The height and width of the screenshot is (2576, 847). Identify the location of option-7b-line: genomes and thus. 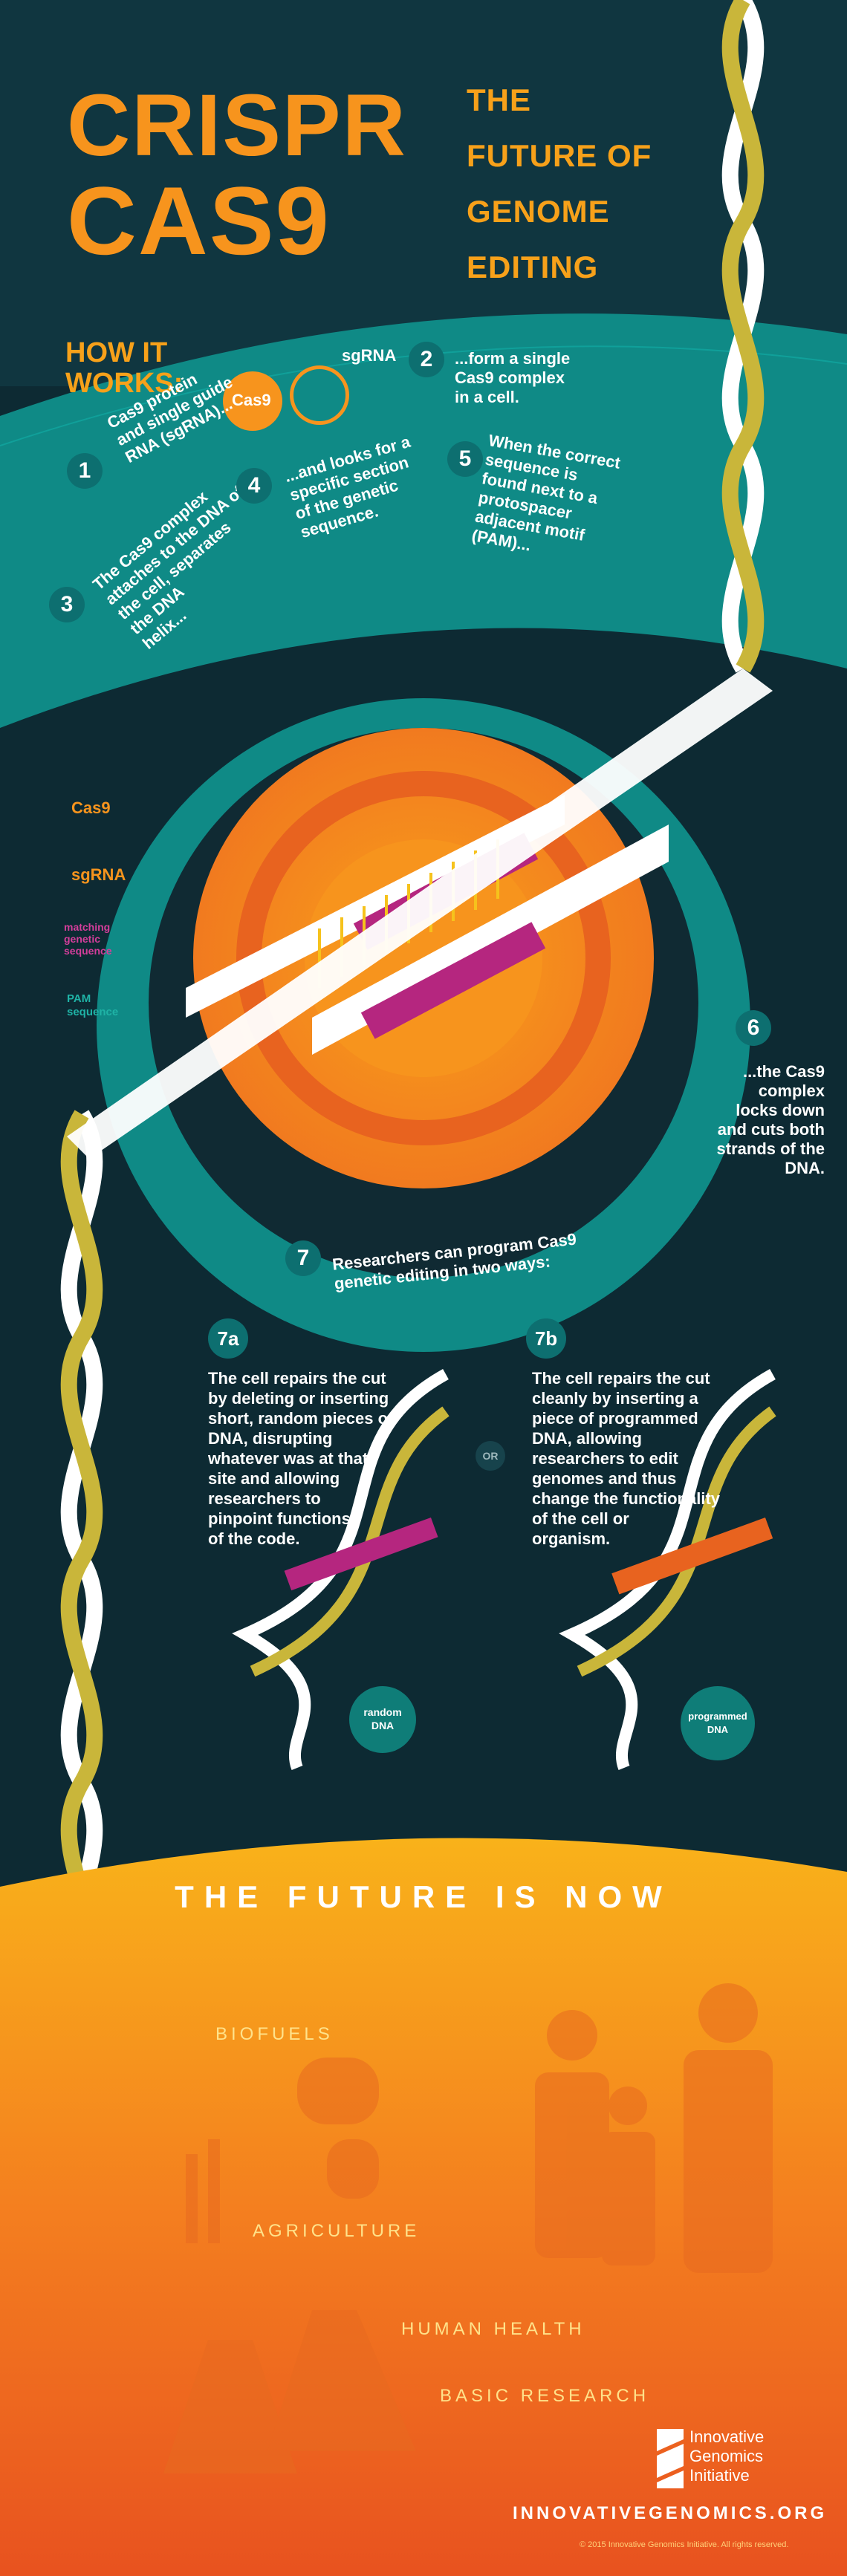
(604, 1478).